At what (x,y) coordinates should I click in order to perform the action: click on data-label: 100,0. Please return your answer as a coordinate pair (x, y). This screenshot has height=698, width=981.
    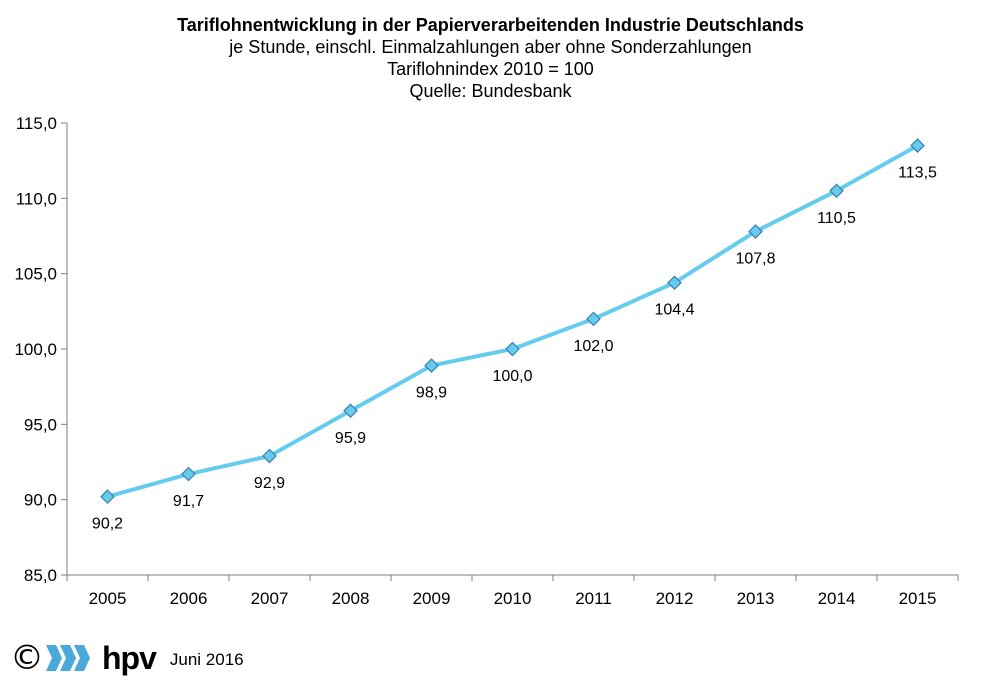
    Looking at the image, I should click on (512, 376).